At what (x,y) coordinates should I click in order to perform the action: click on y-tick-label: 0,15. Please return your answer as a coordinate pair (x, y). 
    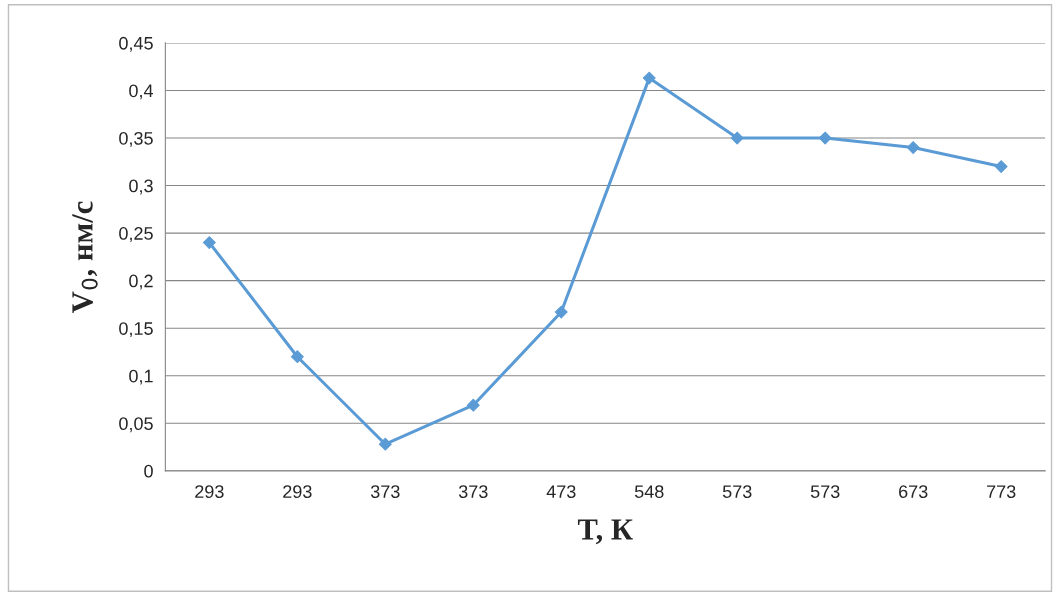
    Looking at the image, I should click on (136, 330).